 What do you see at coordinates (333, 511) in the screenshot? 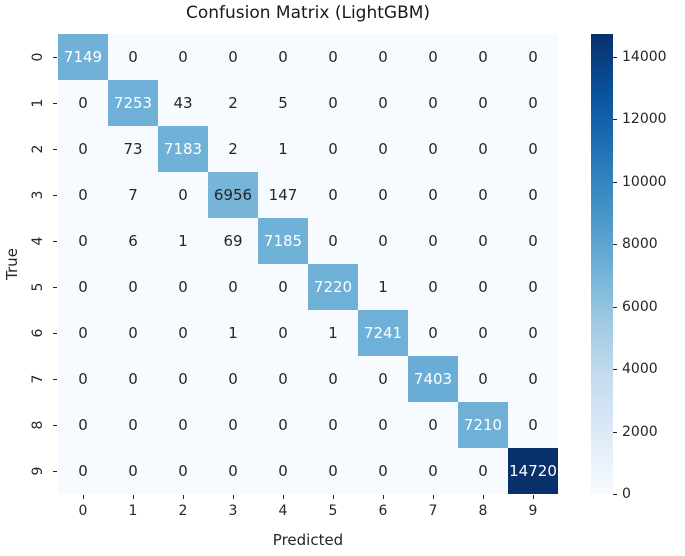
I see `x-tick-label: 5` at bounding box center [333, 511].